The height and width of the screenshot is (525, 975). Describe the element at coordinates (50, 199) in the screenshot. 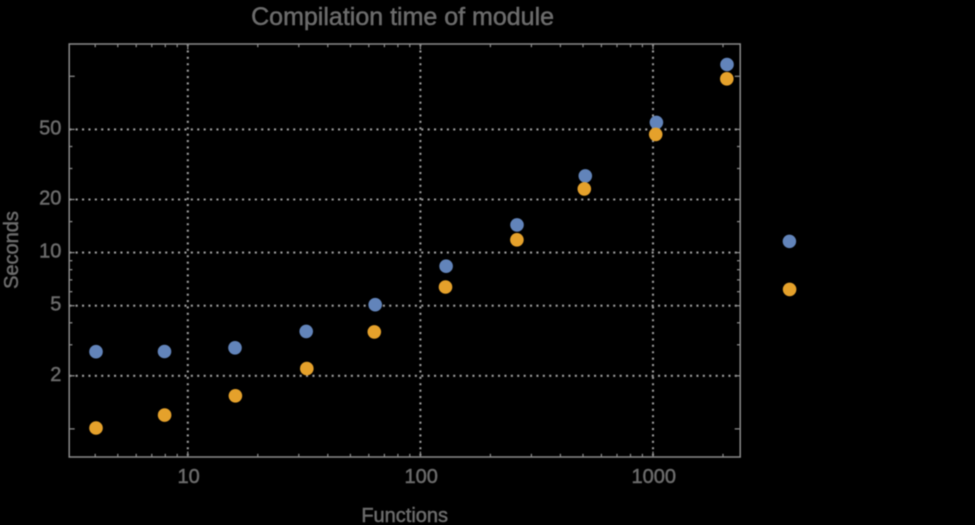

I see `svg-text: 20` at that location.